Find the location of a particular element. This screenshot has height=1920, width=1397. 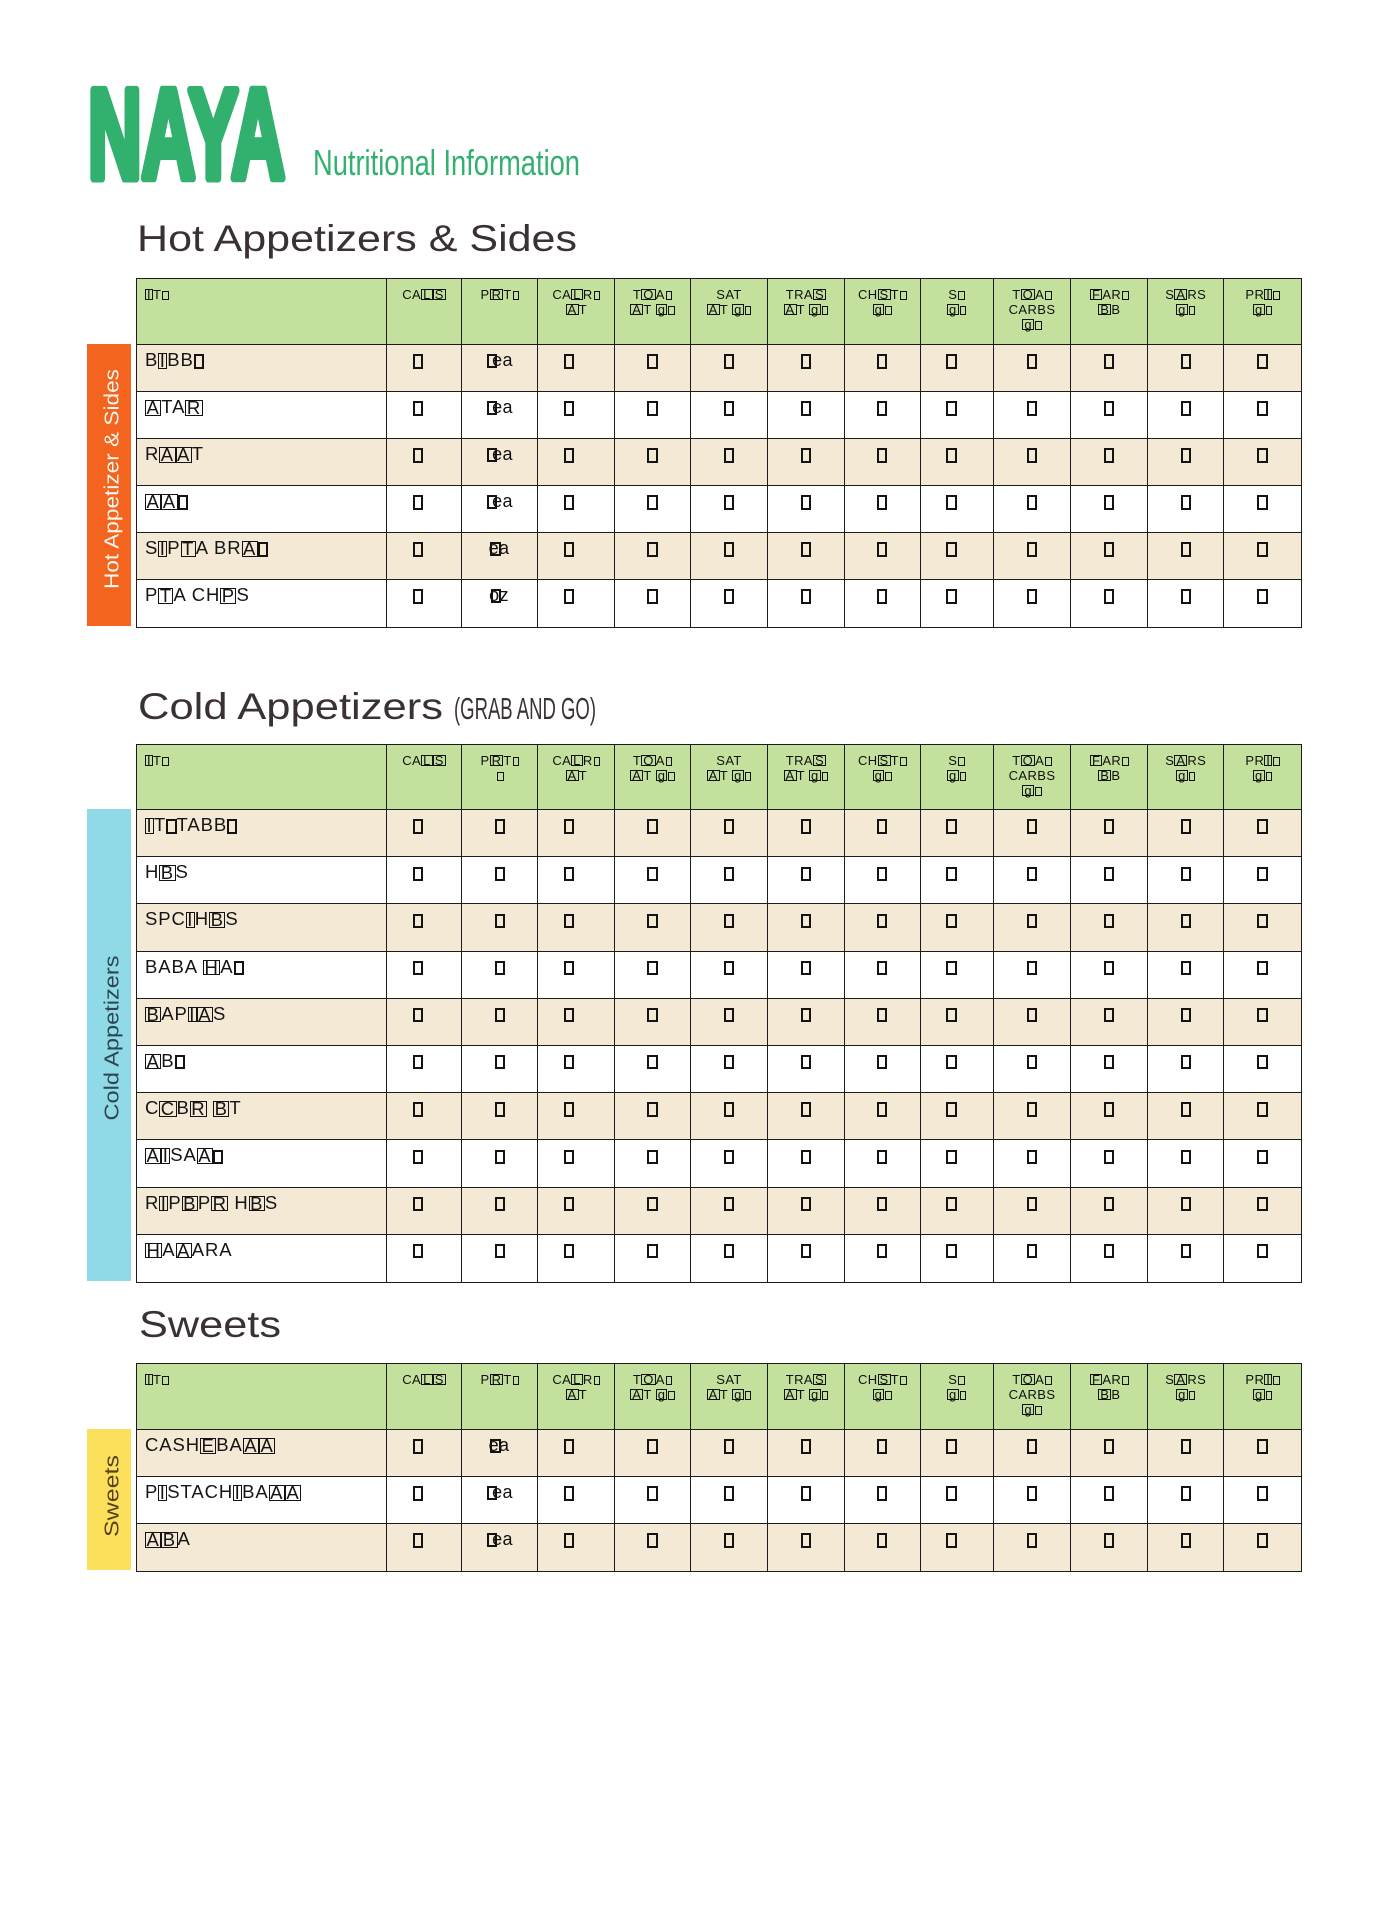

svg-text: NAYA is located at coordinates (186, 134).